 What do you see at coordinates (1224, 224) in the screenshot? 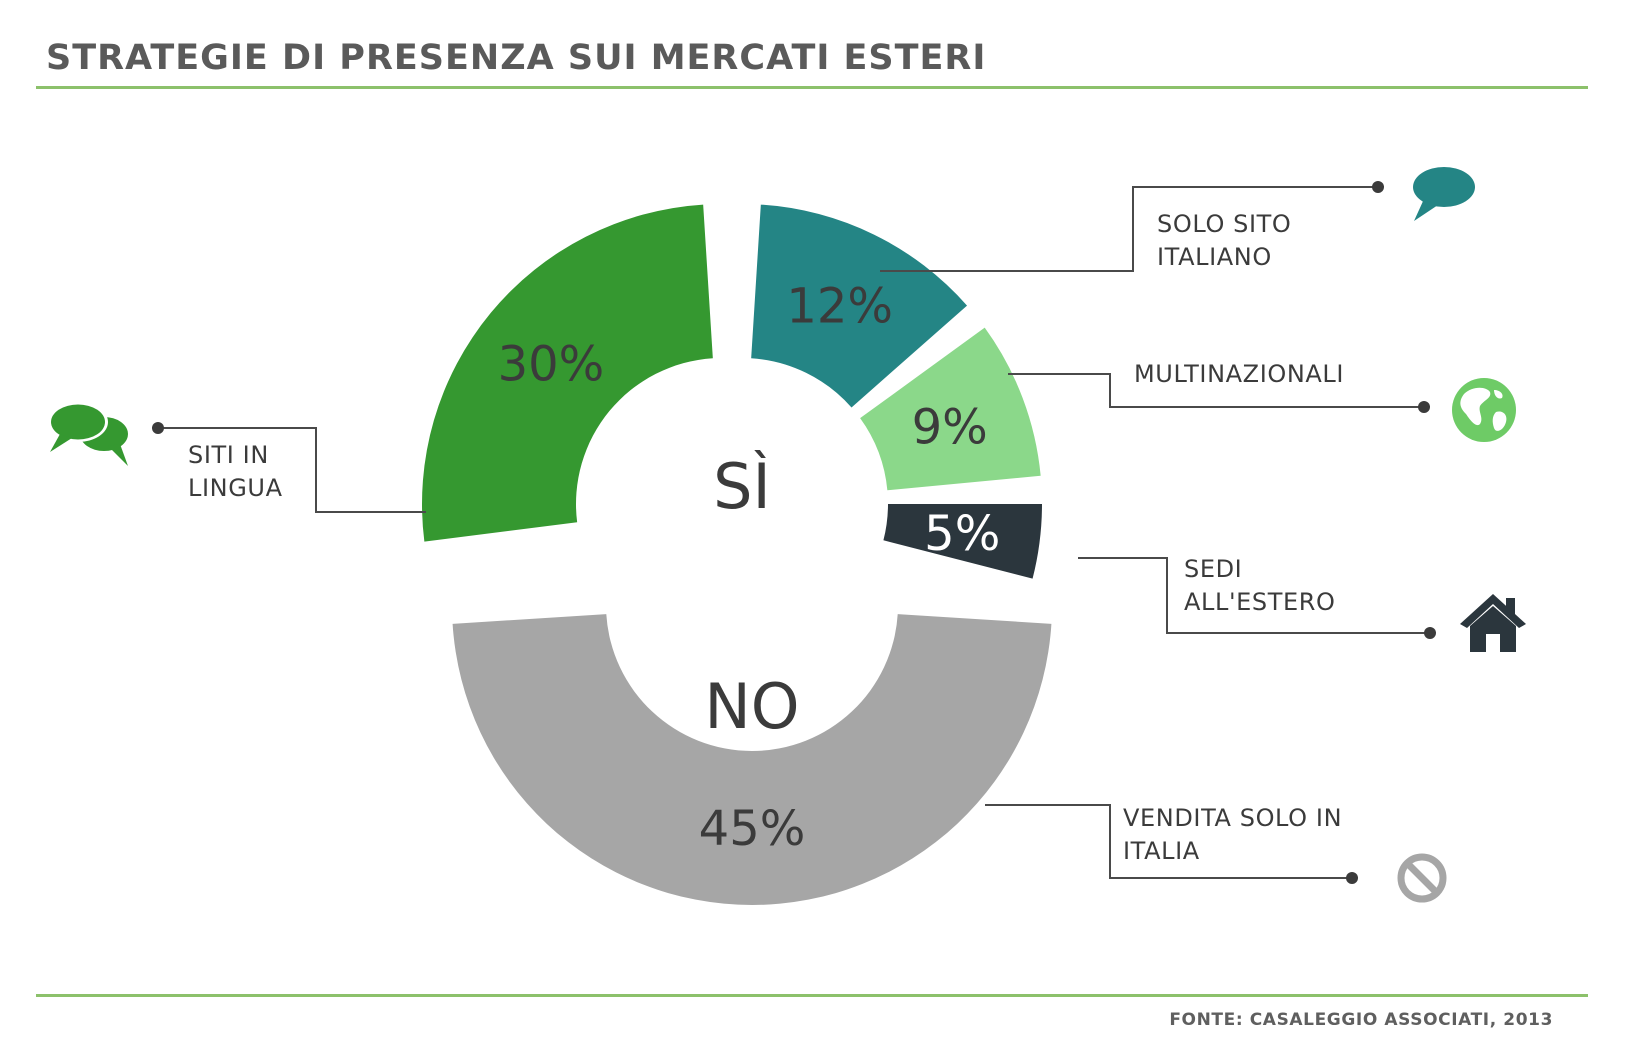
I see `label-line: SOLO SITO` at bounding box center [1224, 224].